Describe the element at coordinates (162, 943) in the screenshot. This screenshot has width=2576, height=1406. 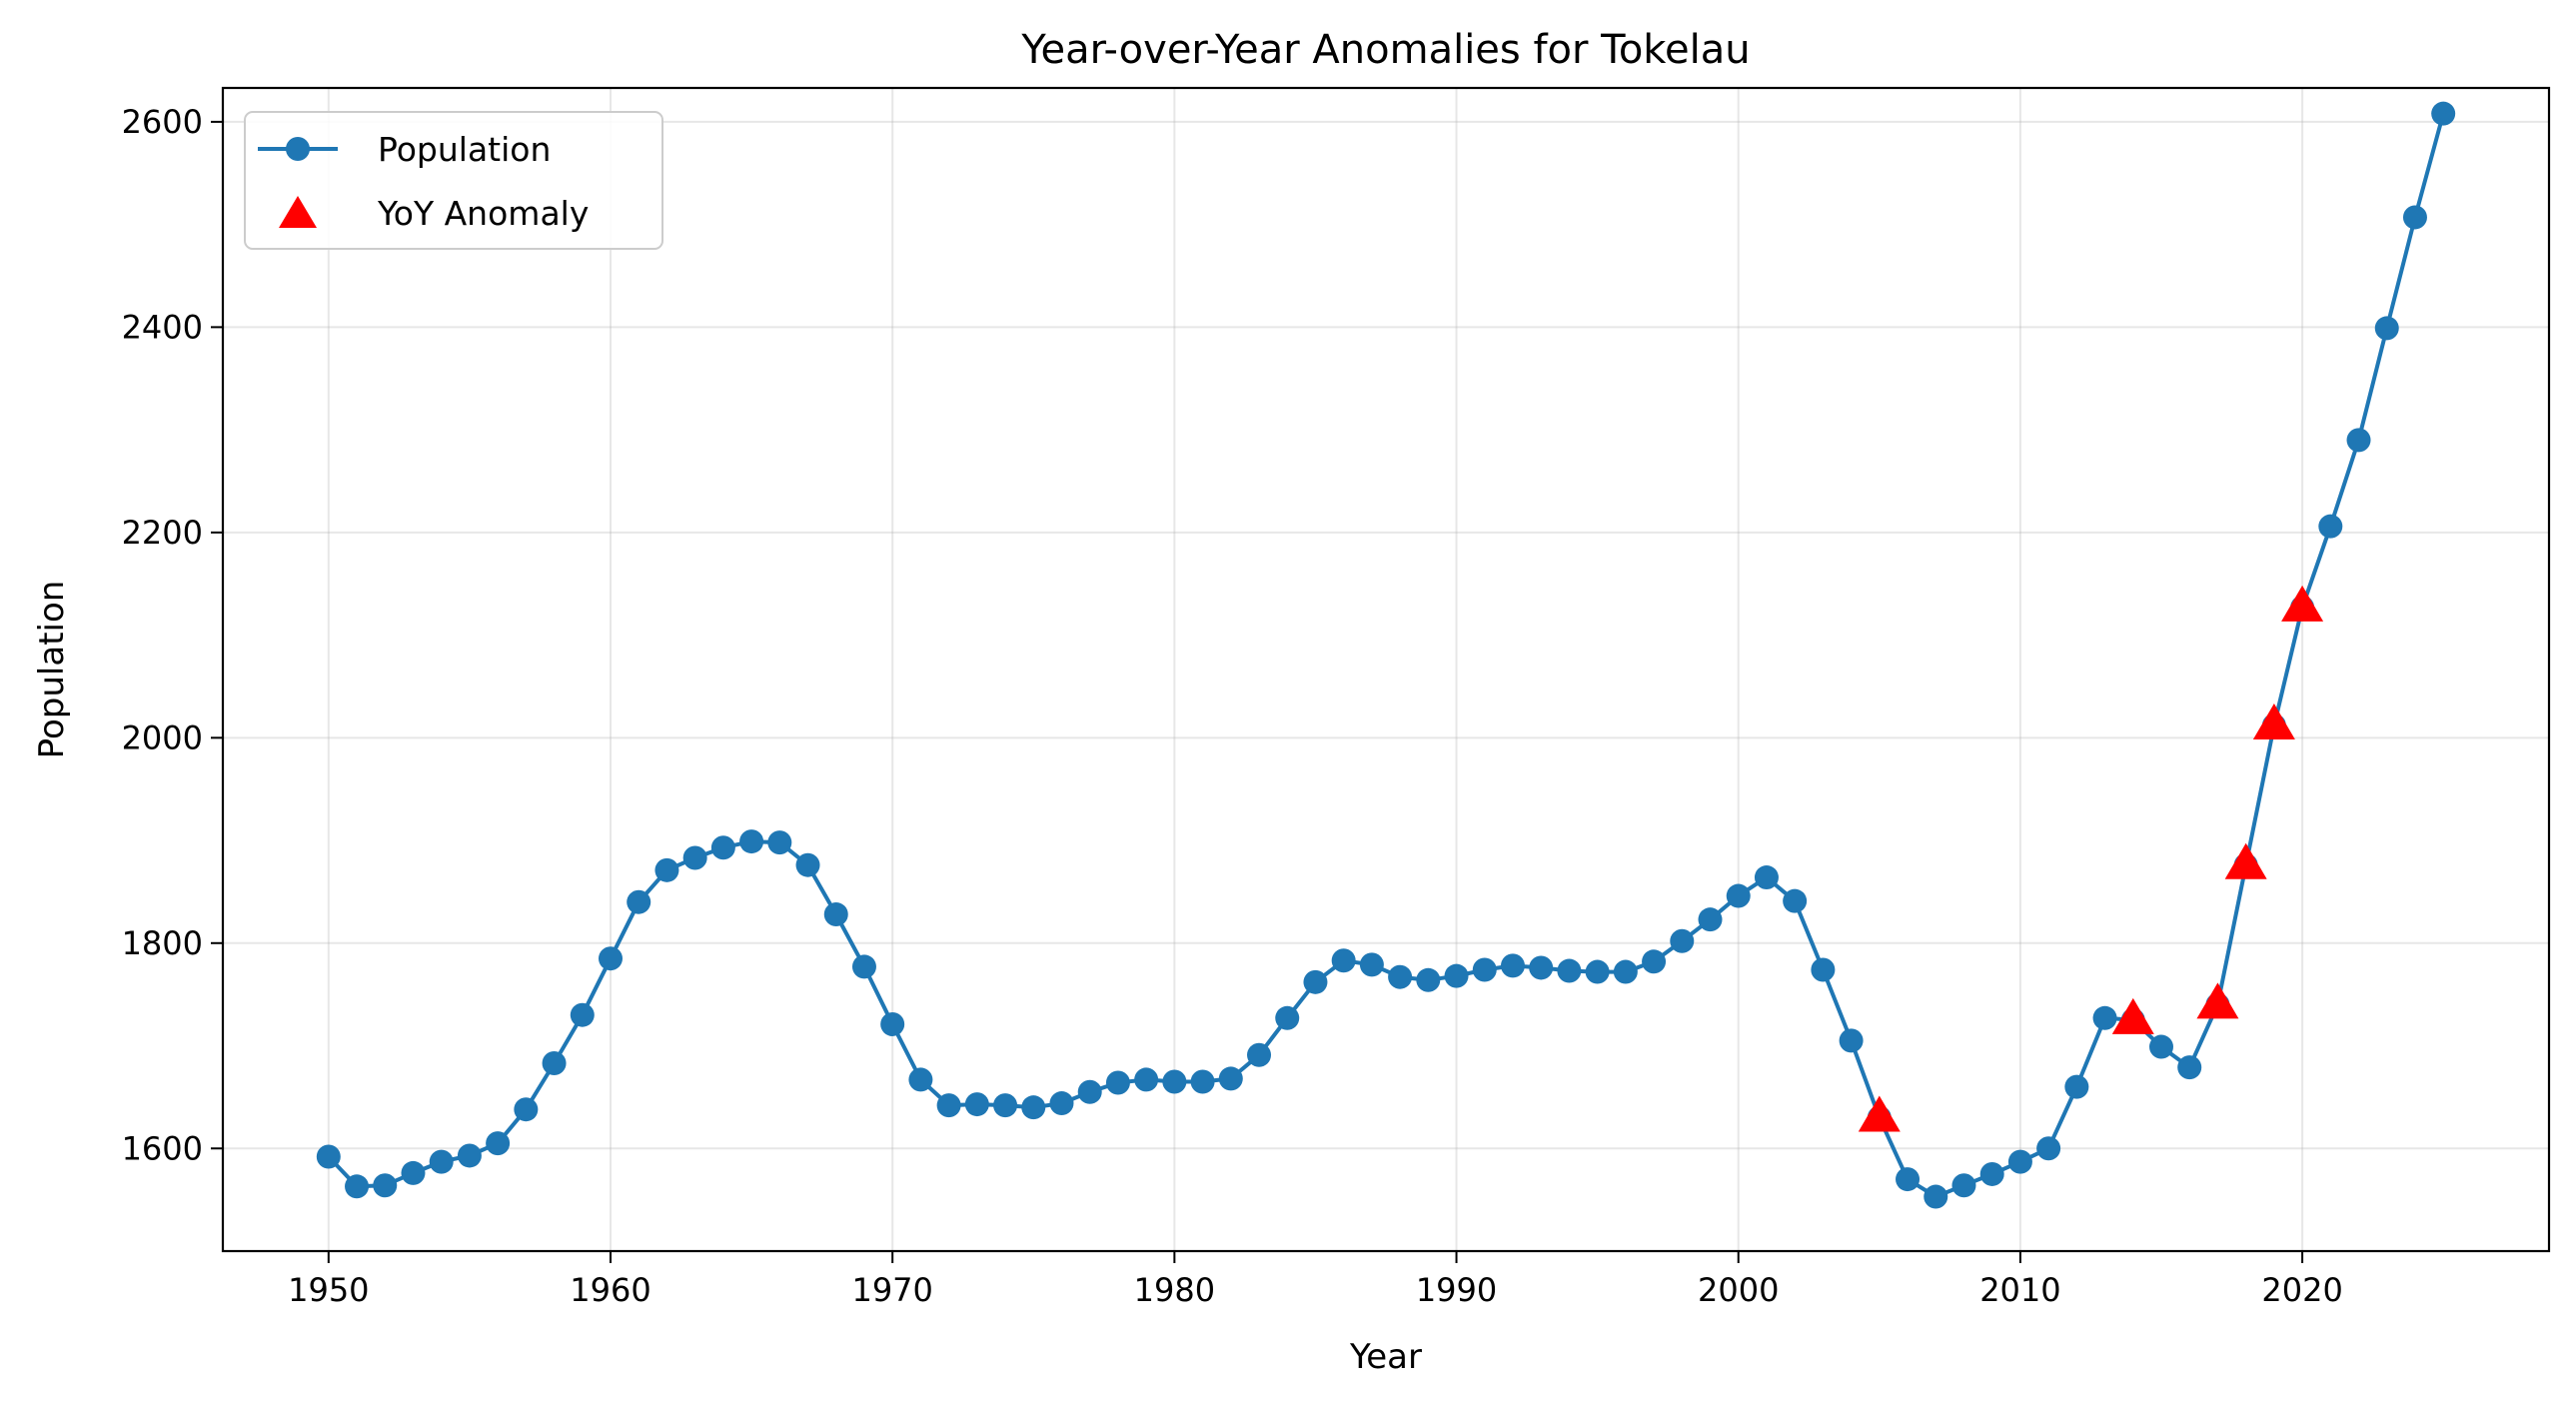
I see `y-tick-label: 1800` at that location.